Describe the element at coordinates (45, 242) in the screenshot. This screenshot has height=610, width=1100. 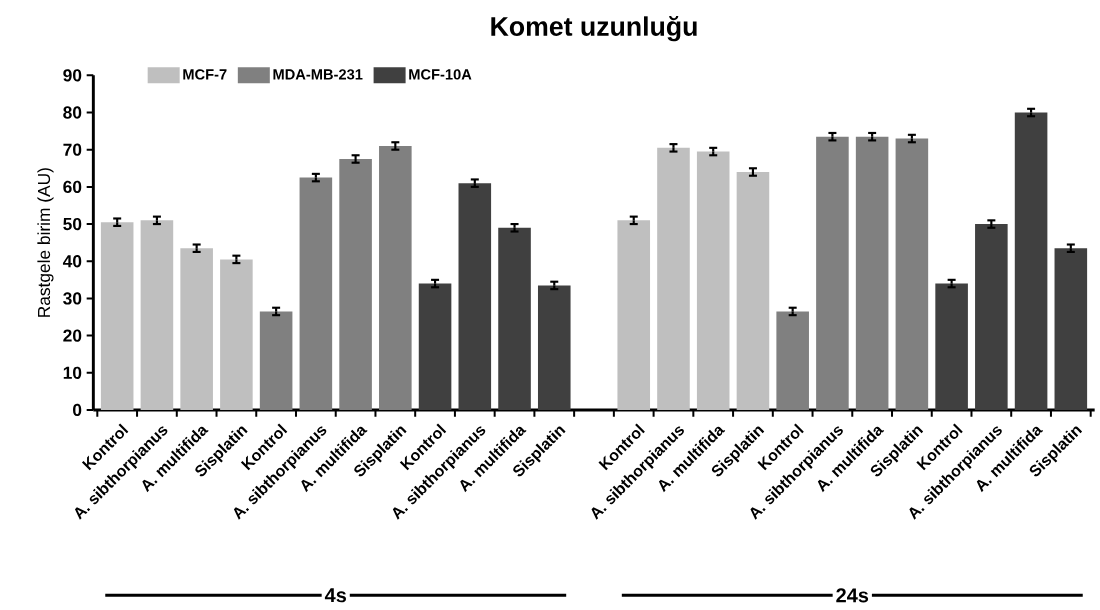
I see `y-axis-title: Rastgele birim (AU)` at that location.